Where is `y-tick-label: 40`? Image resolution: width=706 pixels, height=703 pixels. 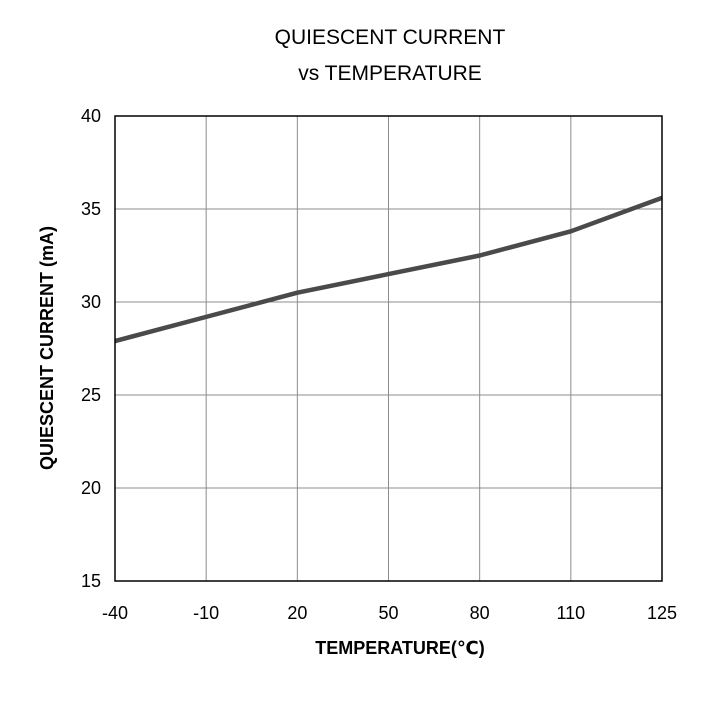 y-tick-label: 40 is located at coordinates (91, 116).